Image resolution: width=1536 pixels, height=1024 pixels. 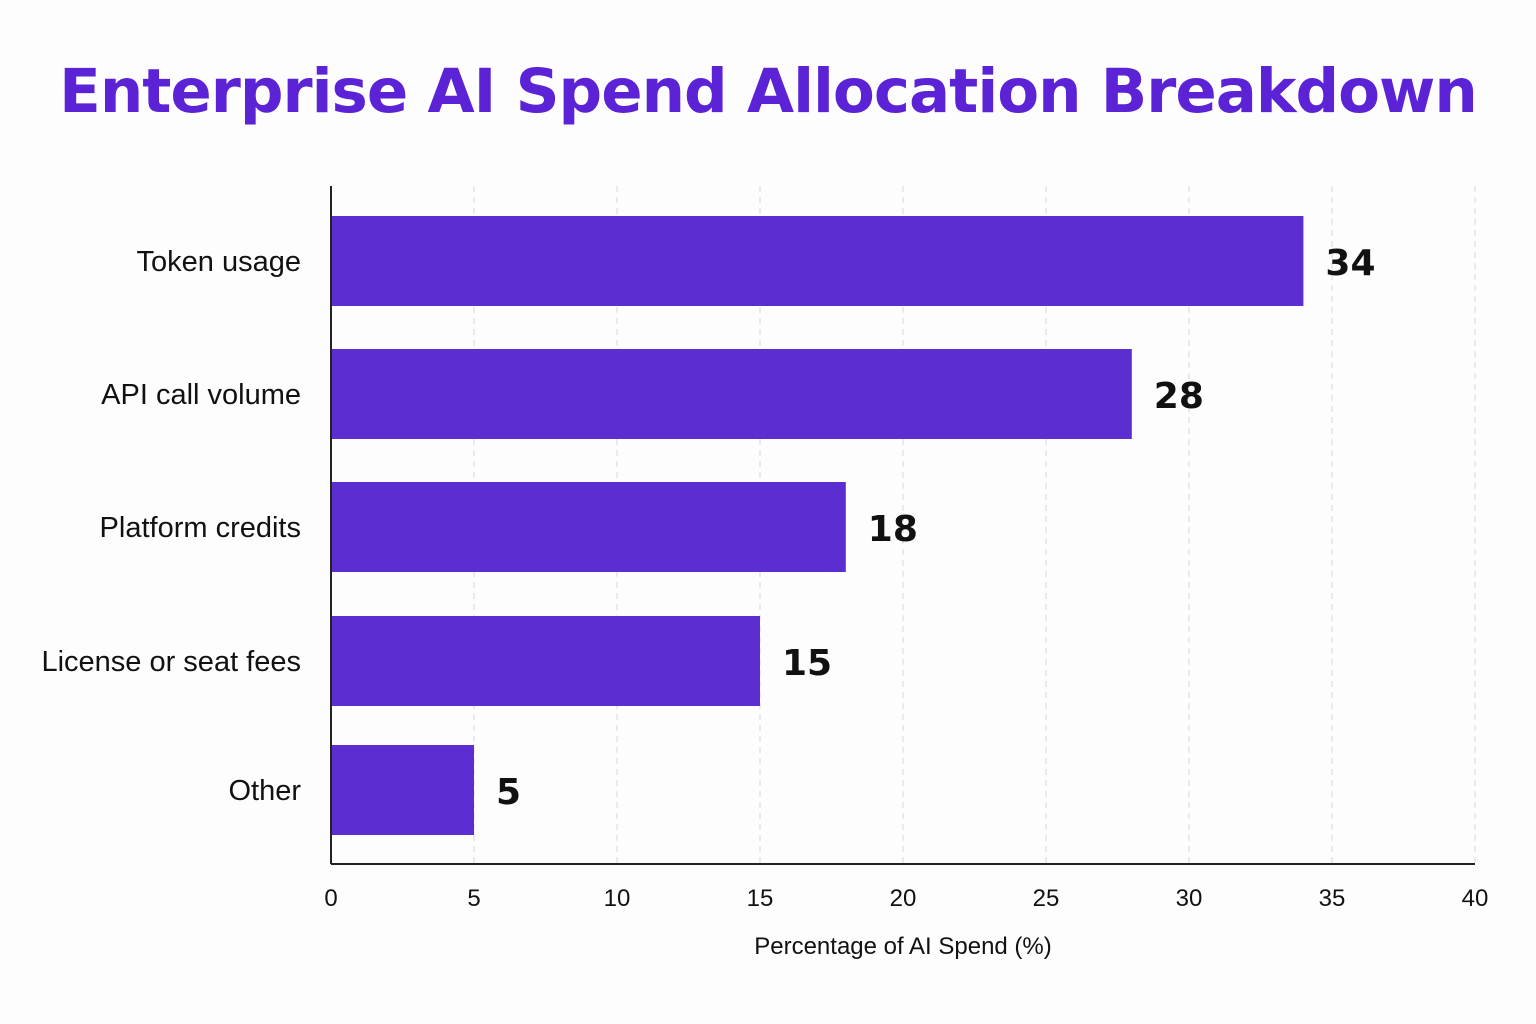 What do you see at coordinates (768, 91) in the screenshot?
I see `chart-title: Enterprise AI Spend Allocation Breakdown` at bounding box center [768, 91].